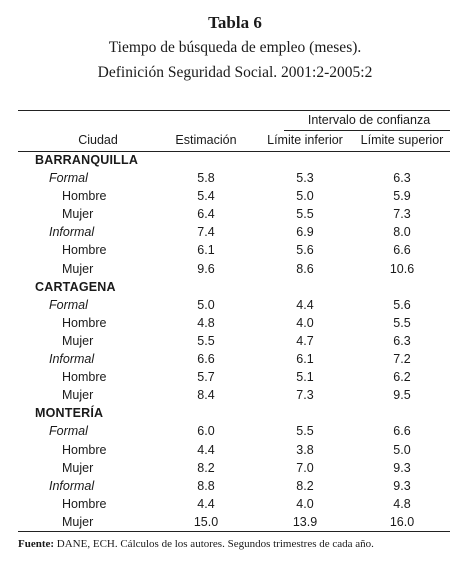  What do you see at coordinates (36, 544) in the screenshot?
I see `source-label: Fuente:` at bounding box center [36, 544].